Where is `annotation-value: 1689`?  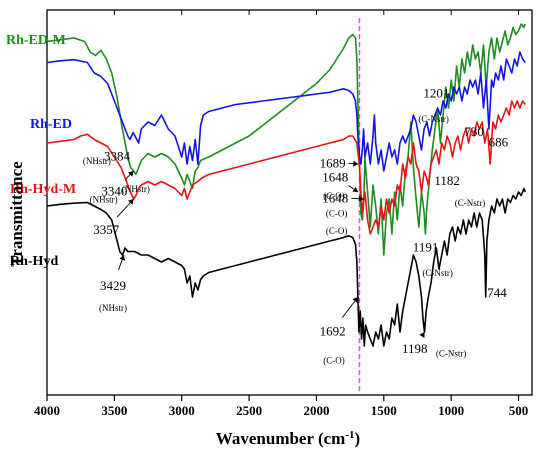
annotation-value: 1689 is located at coordinates (333, 163).